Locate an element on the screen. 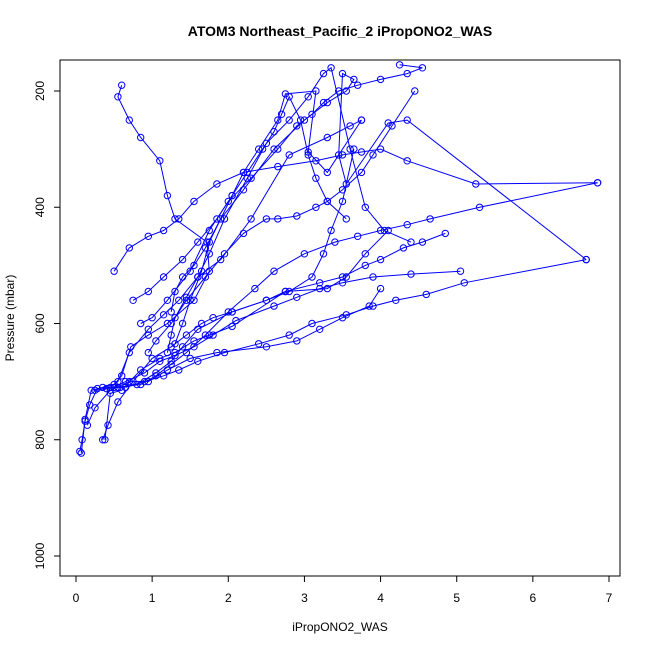  x-tick-label: 1 is located at coordinates (152, 598).